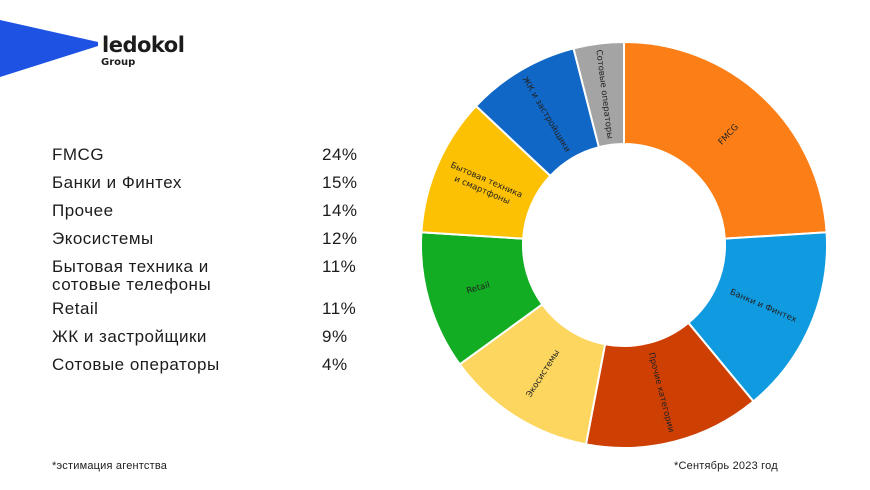 The height and width of the screenshot is (490, 870). What do you see at coordinates (129, 336) in the screenshot?
I see `legend-label: ЖК и застройщики` at bounding box center [129, 336].